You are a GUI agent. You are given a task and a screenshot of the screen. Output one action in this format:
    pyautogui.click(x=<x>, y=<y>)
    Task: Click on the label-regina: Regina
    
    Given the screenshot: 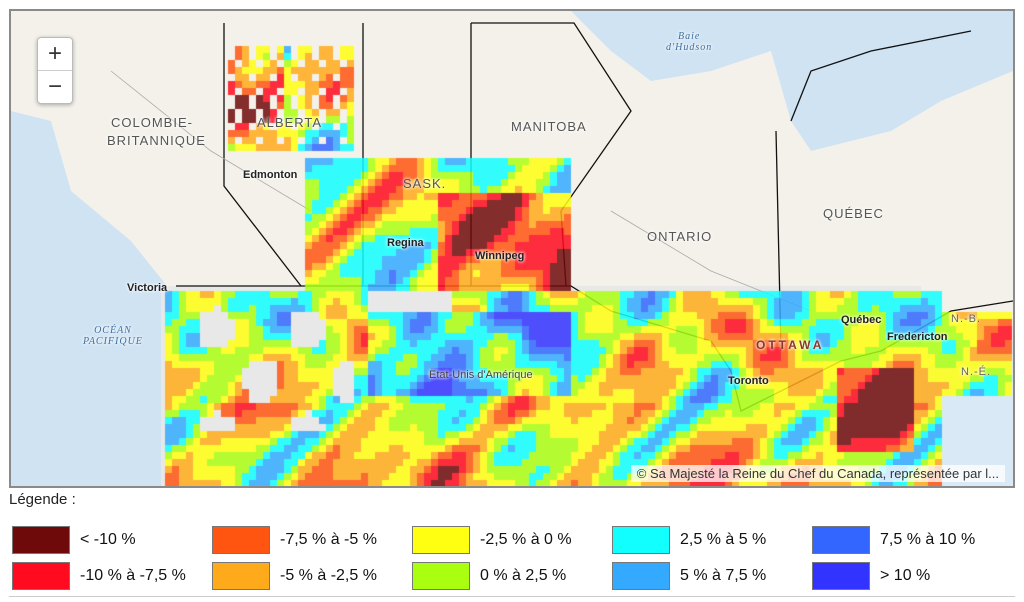 What is the action you would take?
    pyautogui.click(x=405, y=243)
    